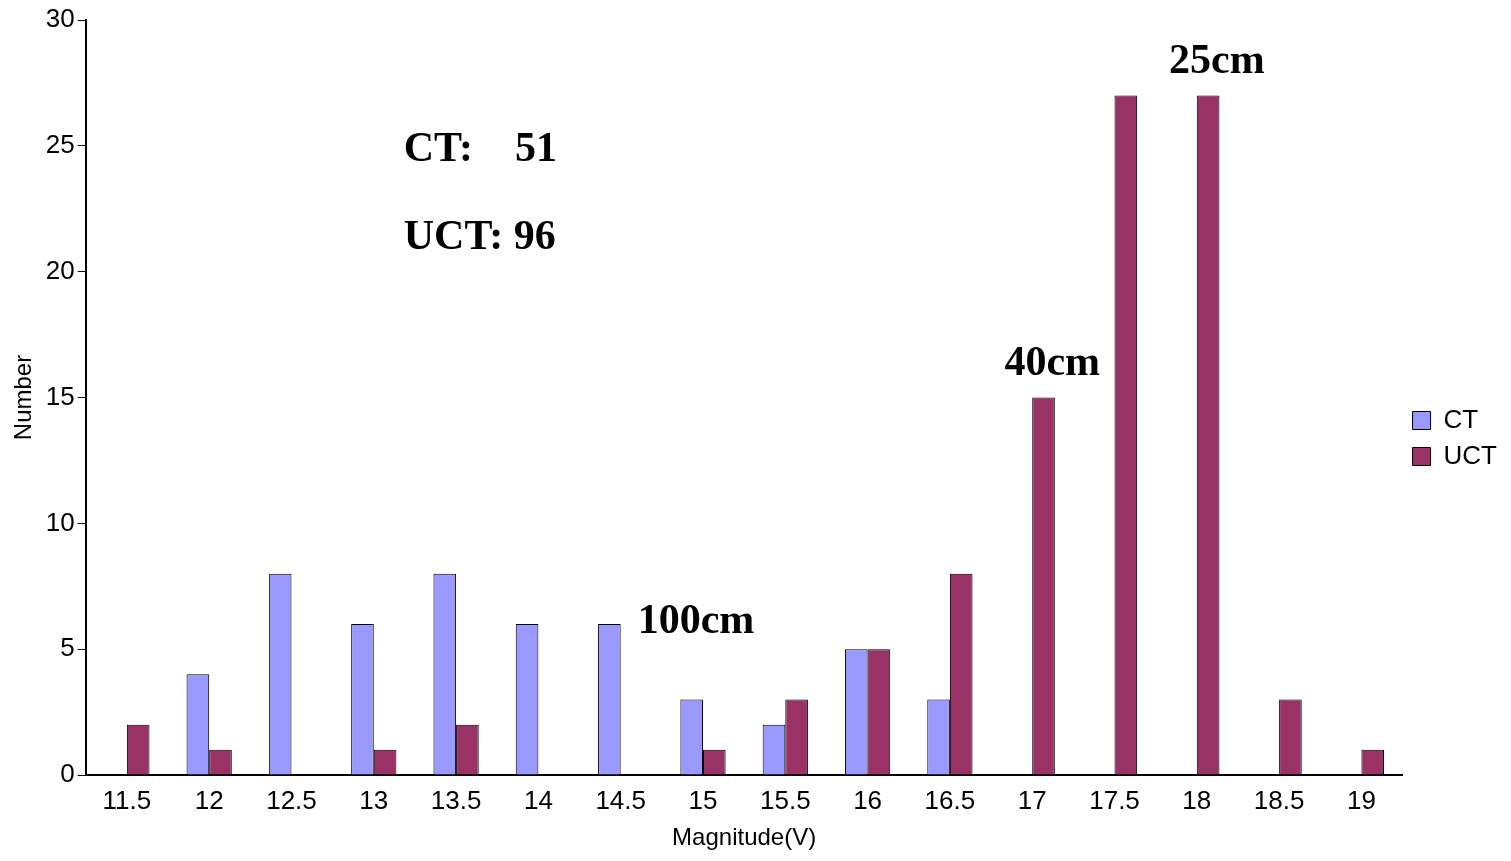 Image resolution: width=1511 pixels, height=861 pixels. What do you see at coordinates (868, 799) in the screenshot?
I see `x-tick-label: 16` at bounding box center [868, 799].